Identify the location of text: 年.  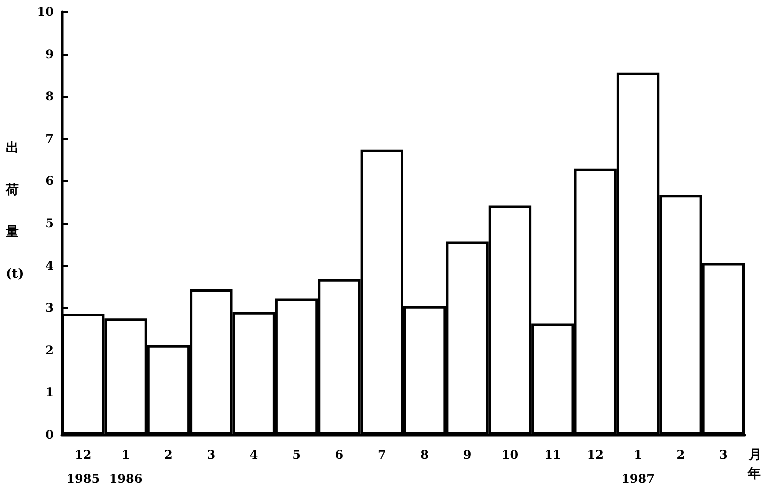
(754, 474).